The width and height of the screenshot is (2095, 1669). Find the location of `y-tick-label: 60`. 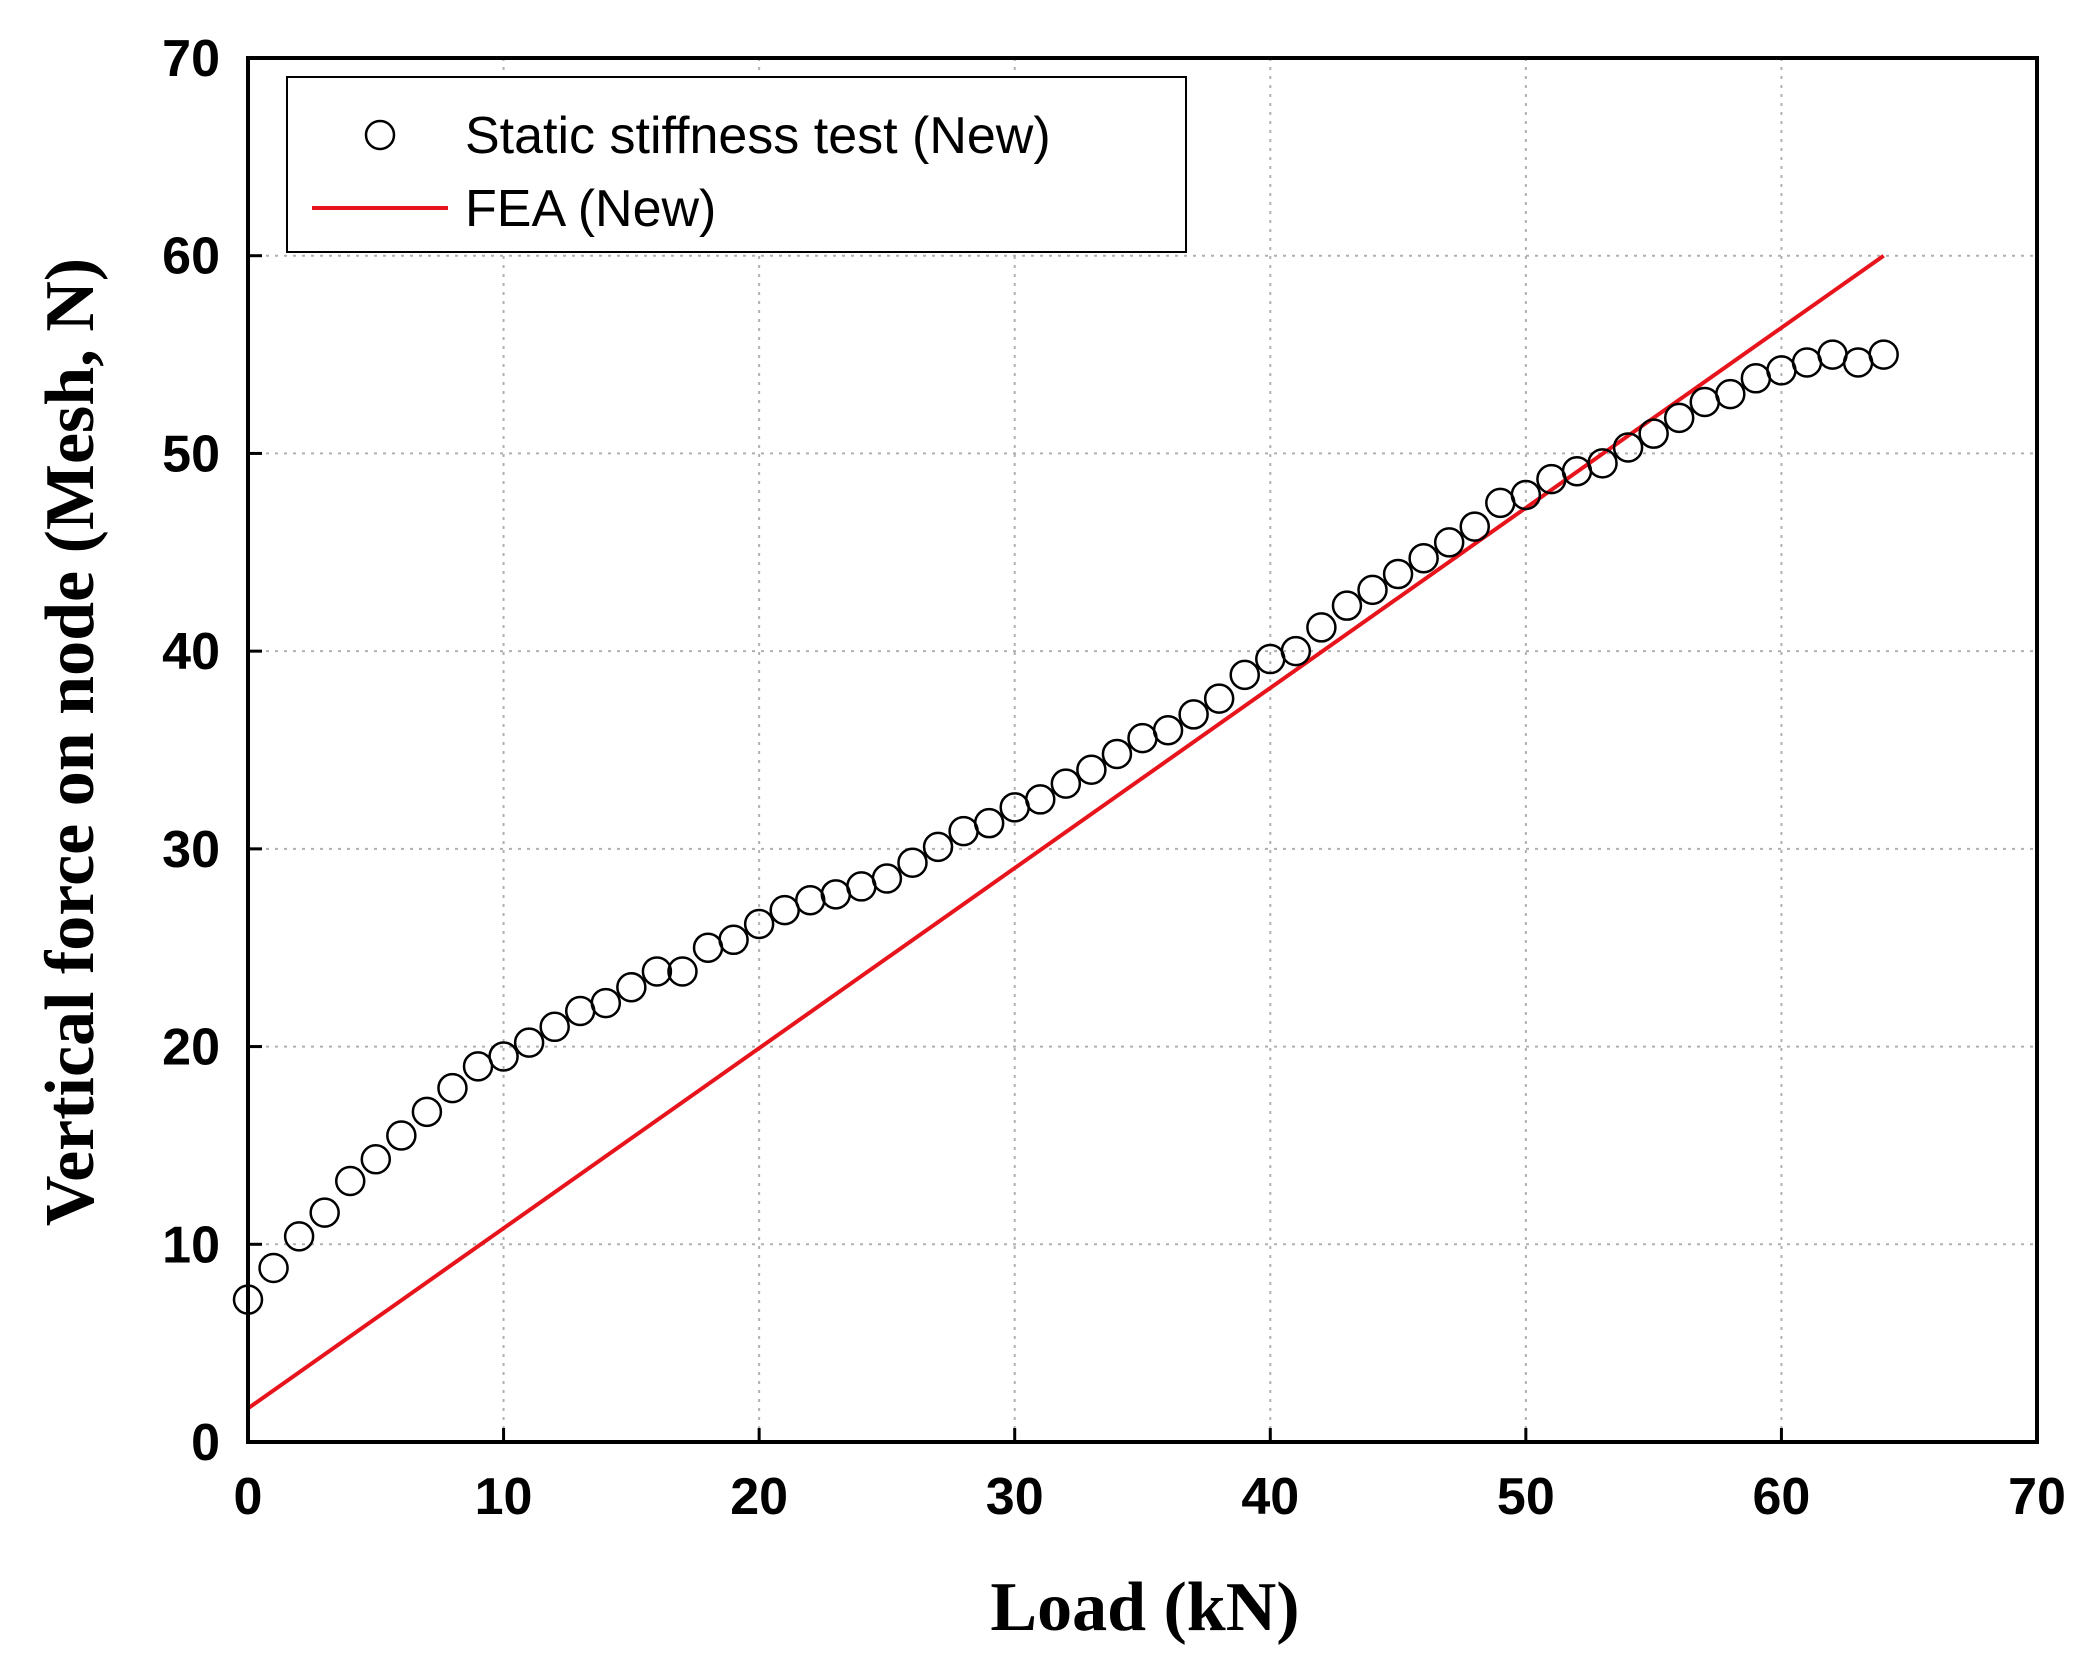

y-tick-label: 60 is located at coordinates (191, 257).